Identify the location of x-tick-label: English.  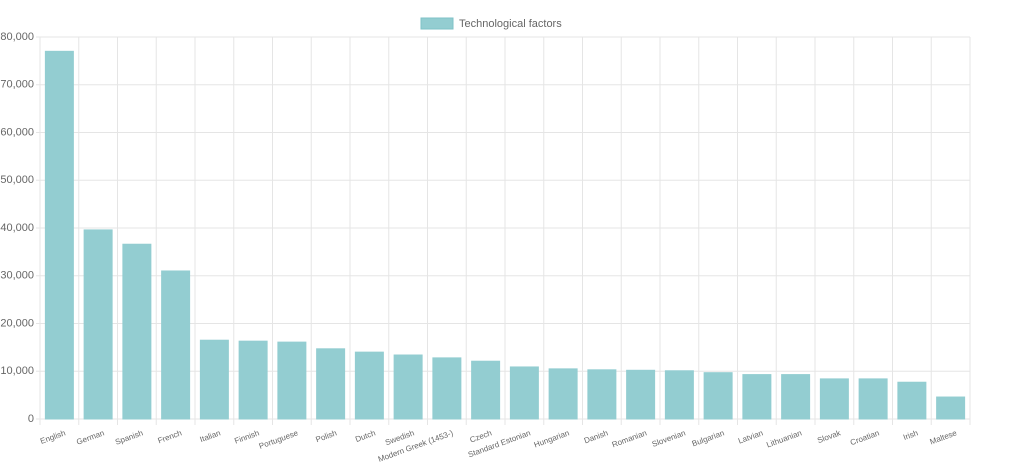
(53, 436).